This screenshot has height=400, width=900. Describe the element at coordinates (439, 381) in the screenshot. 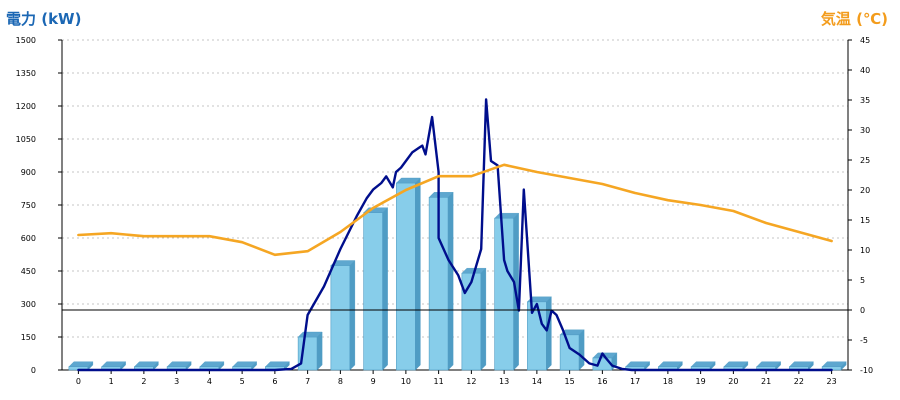

I see `x-tick-label: 11` at that location.